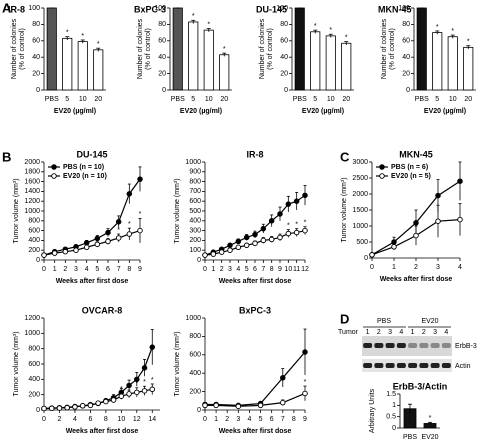 This screenshot has height=446, width=488. I want to click on x-tick-label: 3, so click(76, 269).